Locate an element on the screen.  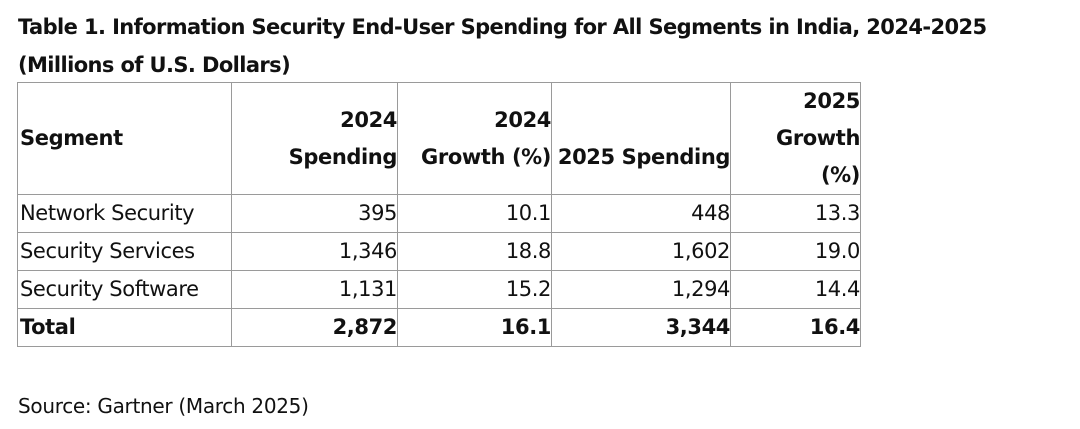
table-total-row: Total 2,872 16.1 3,344 16.4 is located at coordinates (439, 327).